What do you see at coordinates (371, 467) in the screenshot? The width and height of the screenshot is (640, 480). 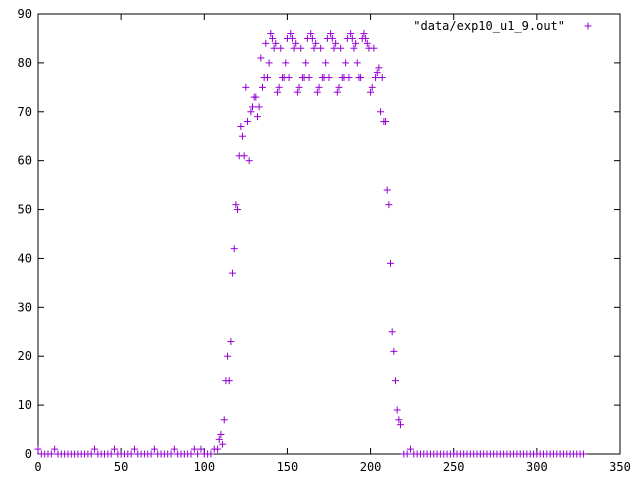 I see `x-tick-label: 200` at bounding box center [371, 467].